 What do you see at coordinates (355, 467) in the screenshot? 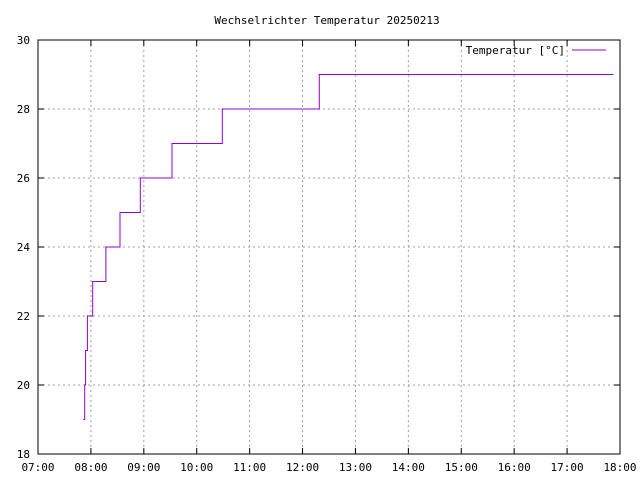
I see `x-tick-label: 13:00` at bounding box center [355, 467].